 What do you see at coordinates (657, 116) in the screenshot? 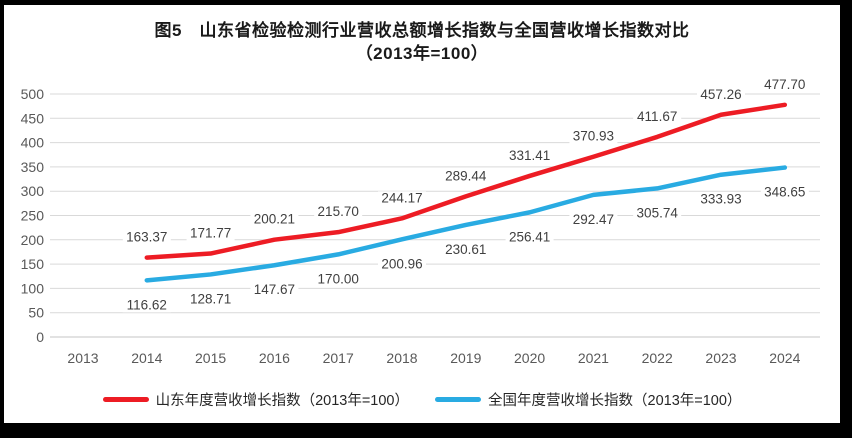
I see `data-label: 411.67` at bounding box center [657, 116].